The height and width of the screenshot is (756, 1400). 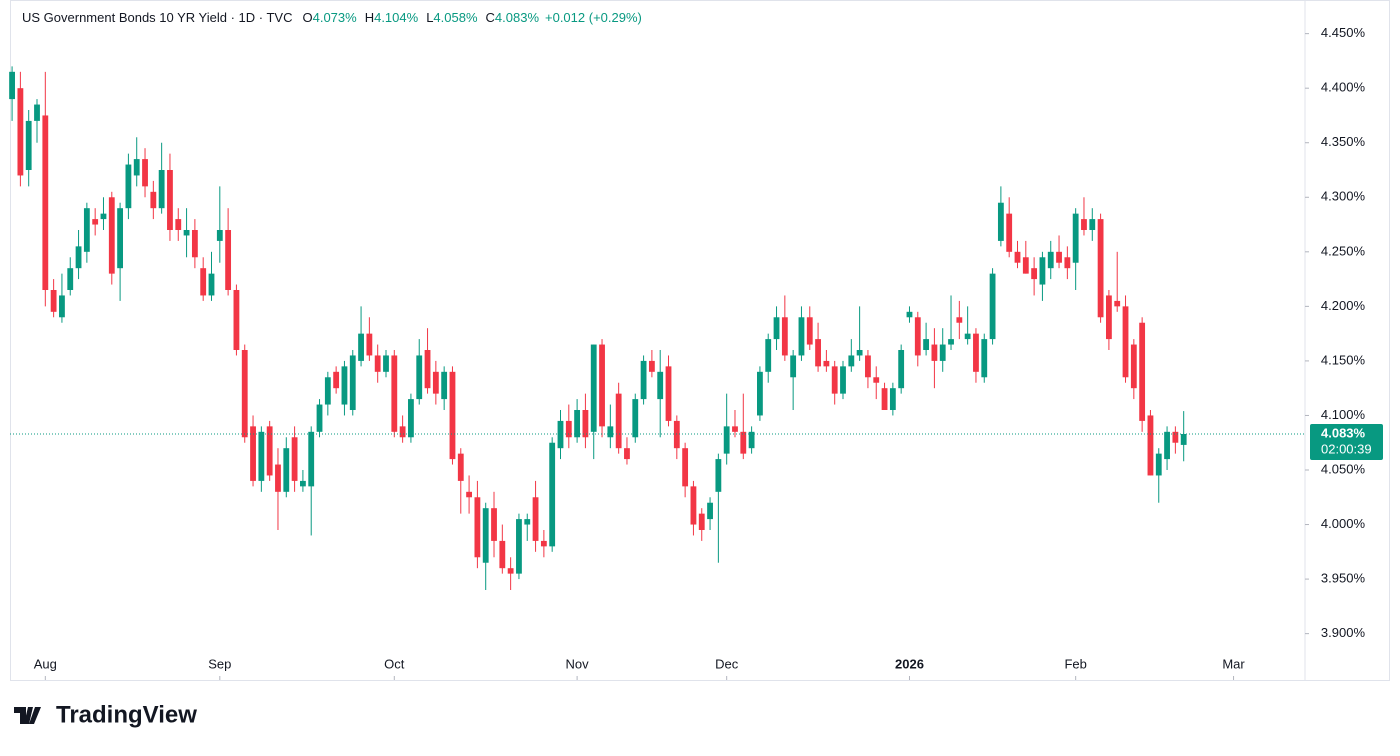 What do you see at coordinates (1075, 663) in the screenshot?
I see `x-tick-label: Feb` at bounding box center [1075, 663].